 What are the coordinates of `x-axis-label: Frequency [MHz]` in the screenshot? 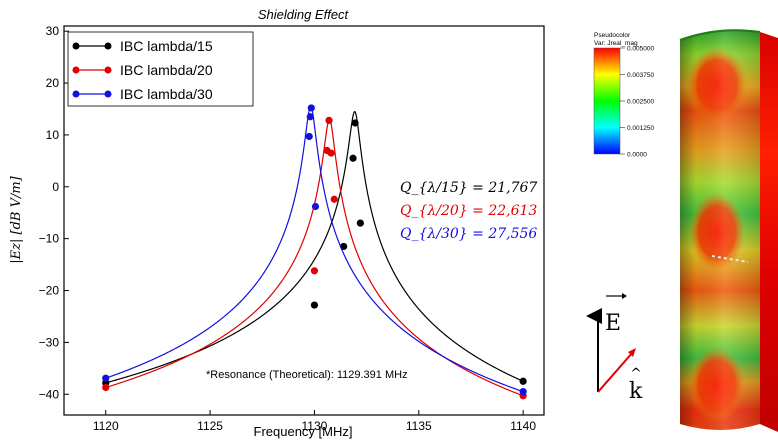 It's located at (303, 431).